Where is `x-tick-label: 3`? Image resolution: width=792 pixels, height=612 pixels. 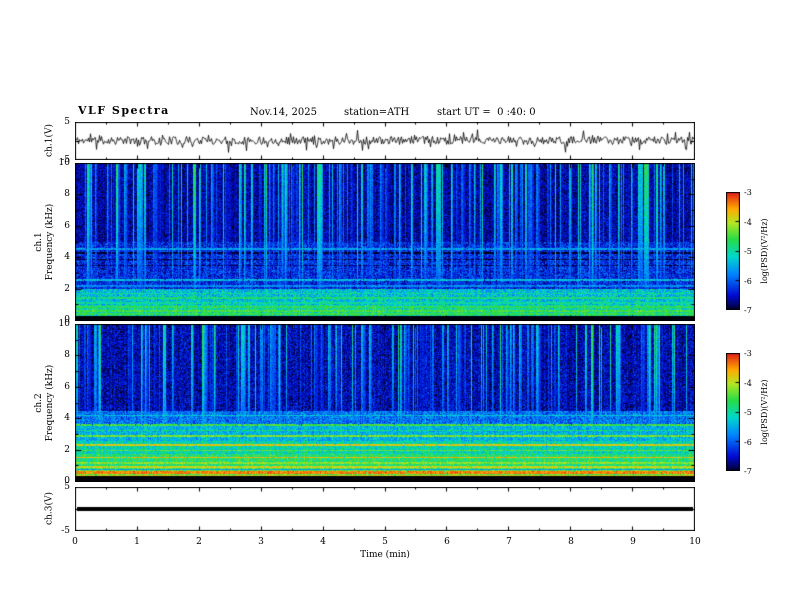 x-tick-label: 3 is located at coordinates (261, 542).